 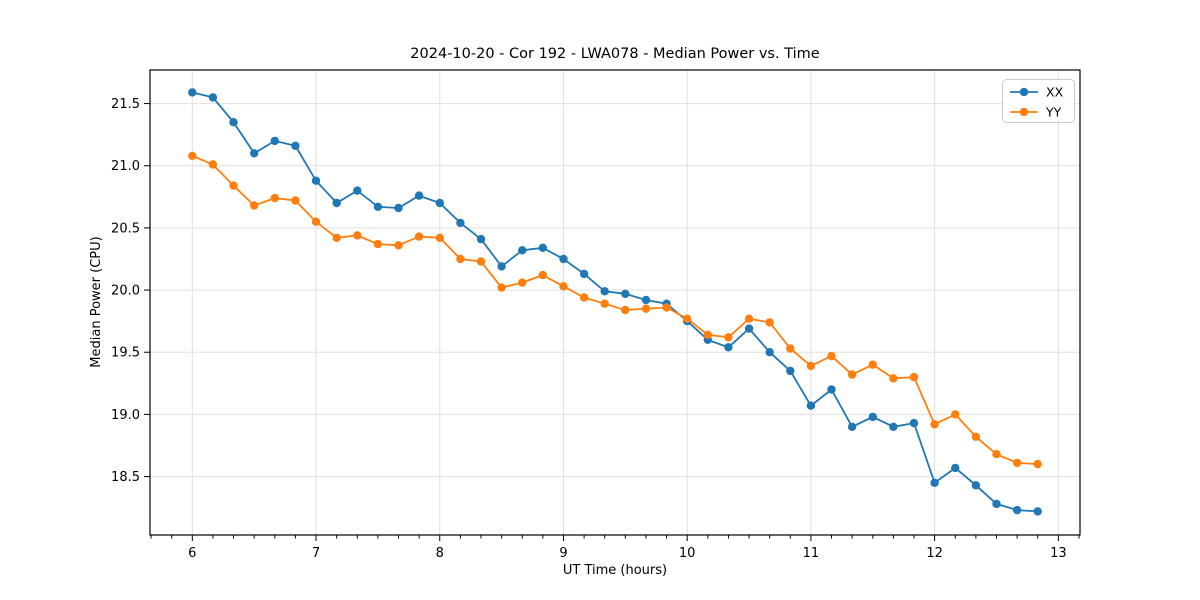 I want to click on y-tick-label: 19.5, so click(x=125, y=353).